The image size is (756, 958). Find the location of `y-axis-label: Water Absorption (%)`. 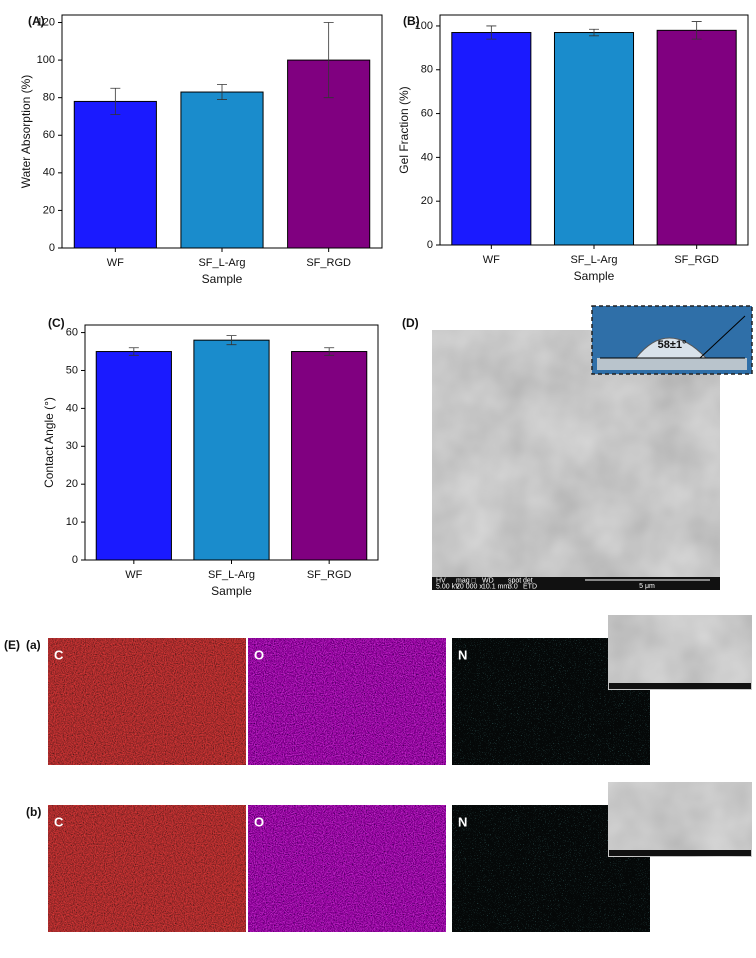

y-axis-label: Water Absorption (%) is located at coordinates (26, 132).